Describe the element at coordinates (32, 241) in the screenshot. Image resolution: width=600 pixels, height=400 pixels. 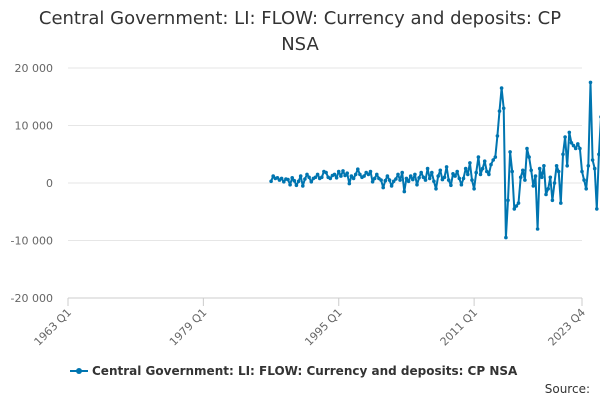
I see `y-tick-label: -10 000` at that location.